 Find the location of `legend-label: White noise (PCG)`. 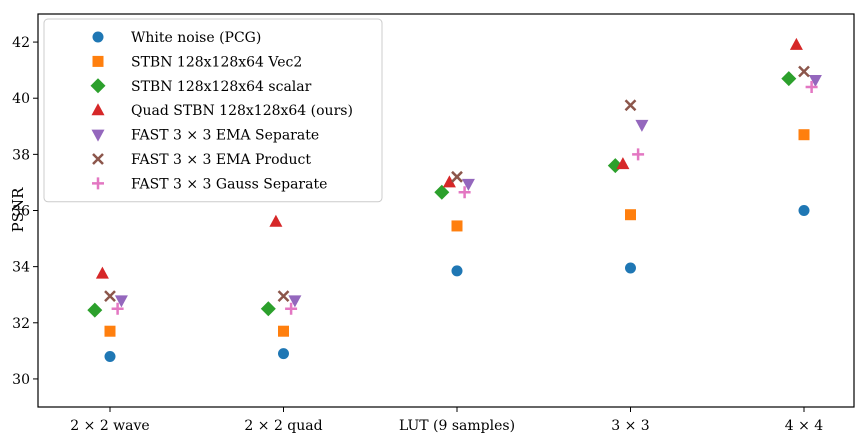

legend-label: White noise (PCG) is located at coordinates (196, 38).